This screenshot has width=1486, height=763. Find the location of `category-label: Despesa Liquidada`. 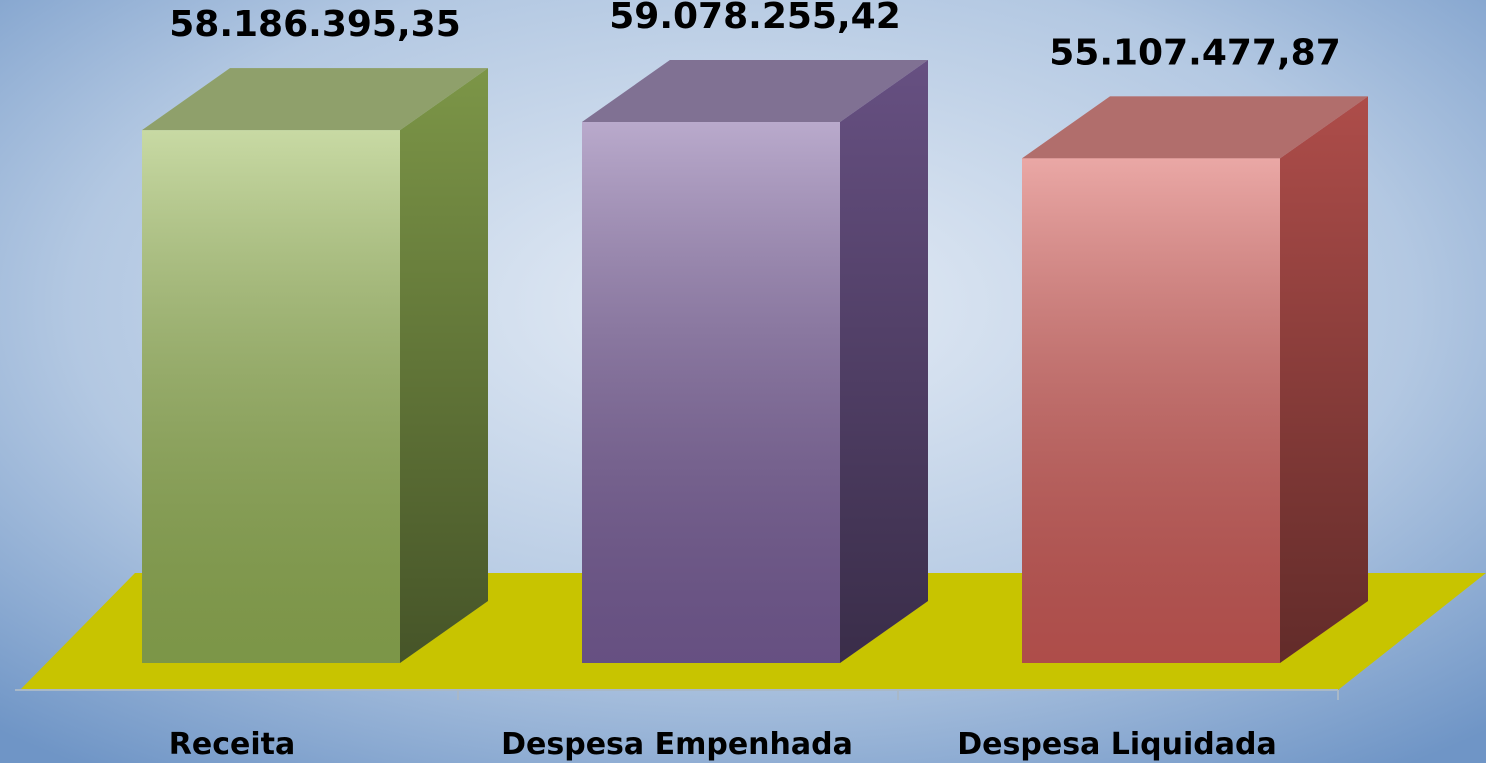

category-label: Despesa Liquidada is located at coordinates (1116, 744).